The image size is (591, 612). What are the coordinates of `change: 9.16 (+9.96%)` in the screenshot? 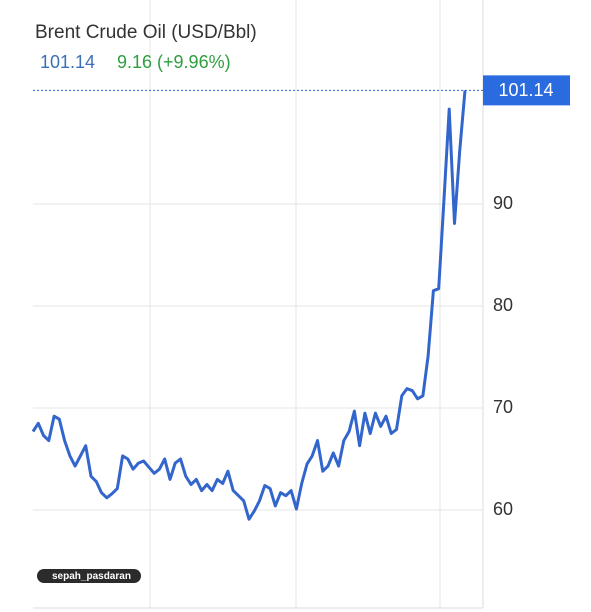 It's located at (174, 62).